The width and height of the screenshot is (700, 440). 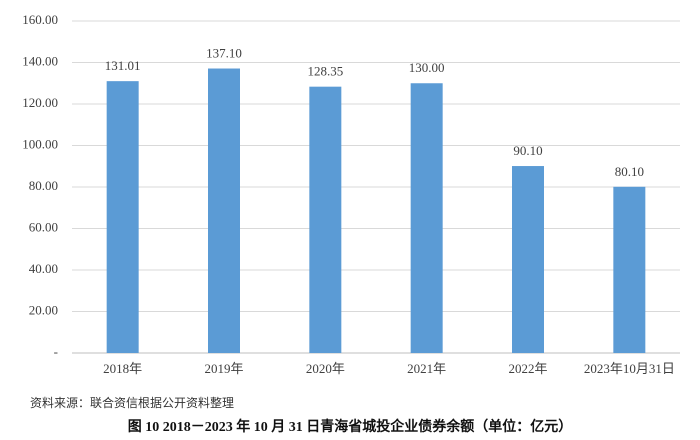 I want to click on y-tick-label: 60.00, so click(x=43, y=226).